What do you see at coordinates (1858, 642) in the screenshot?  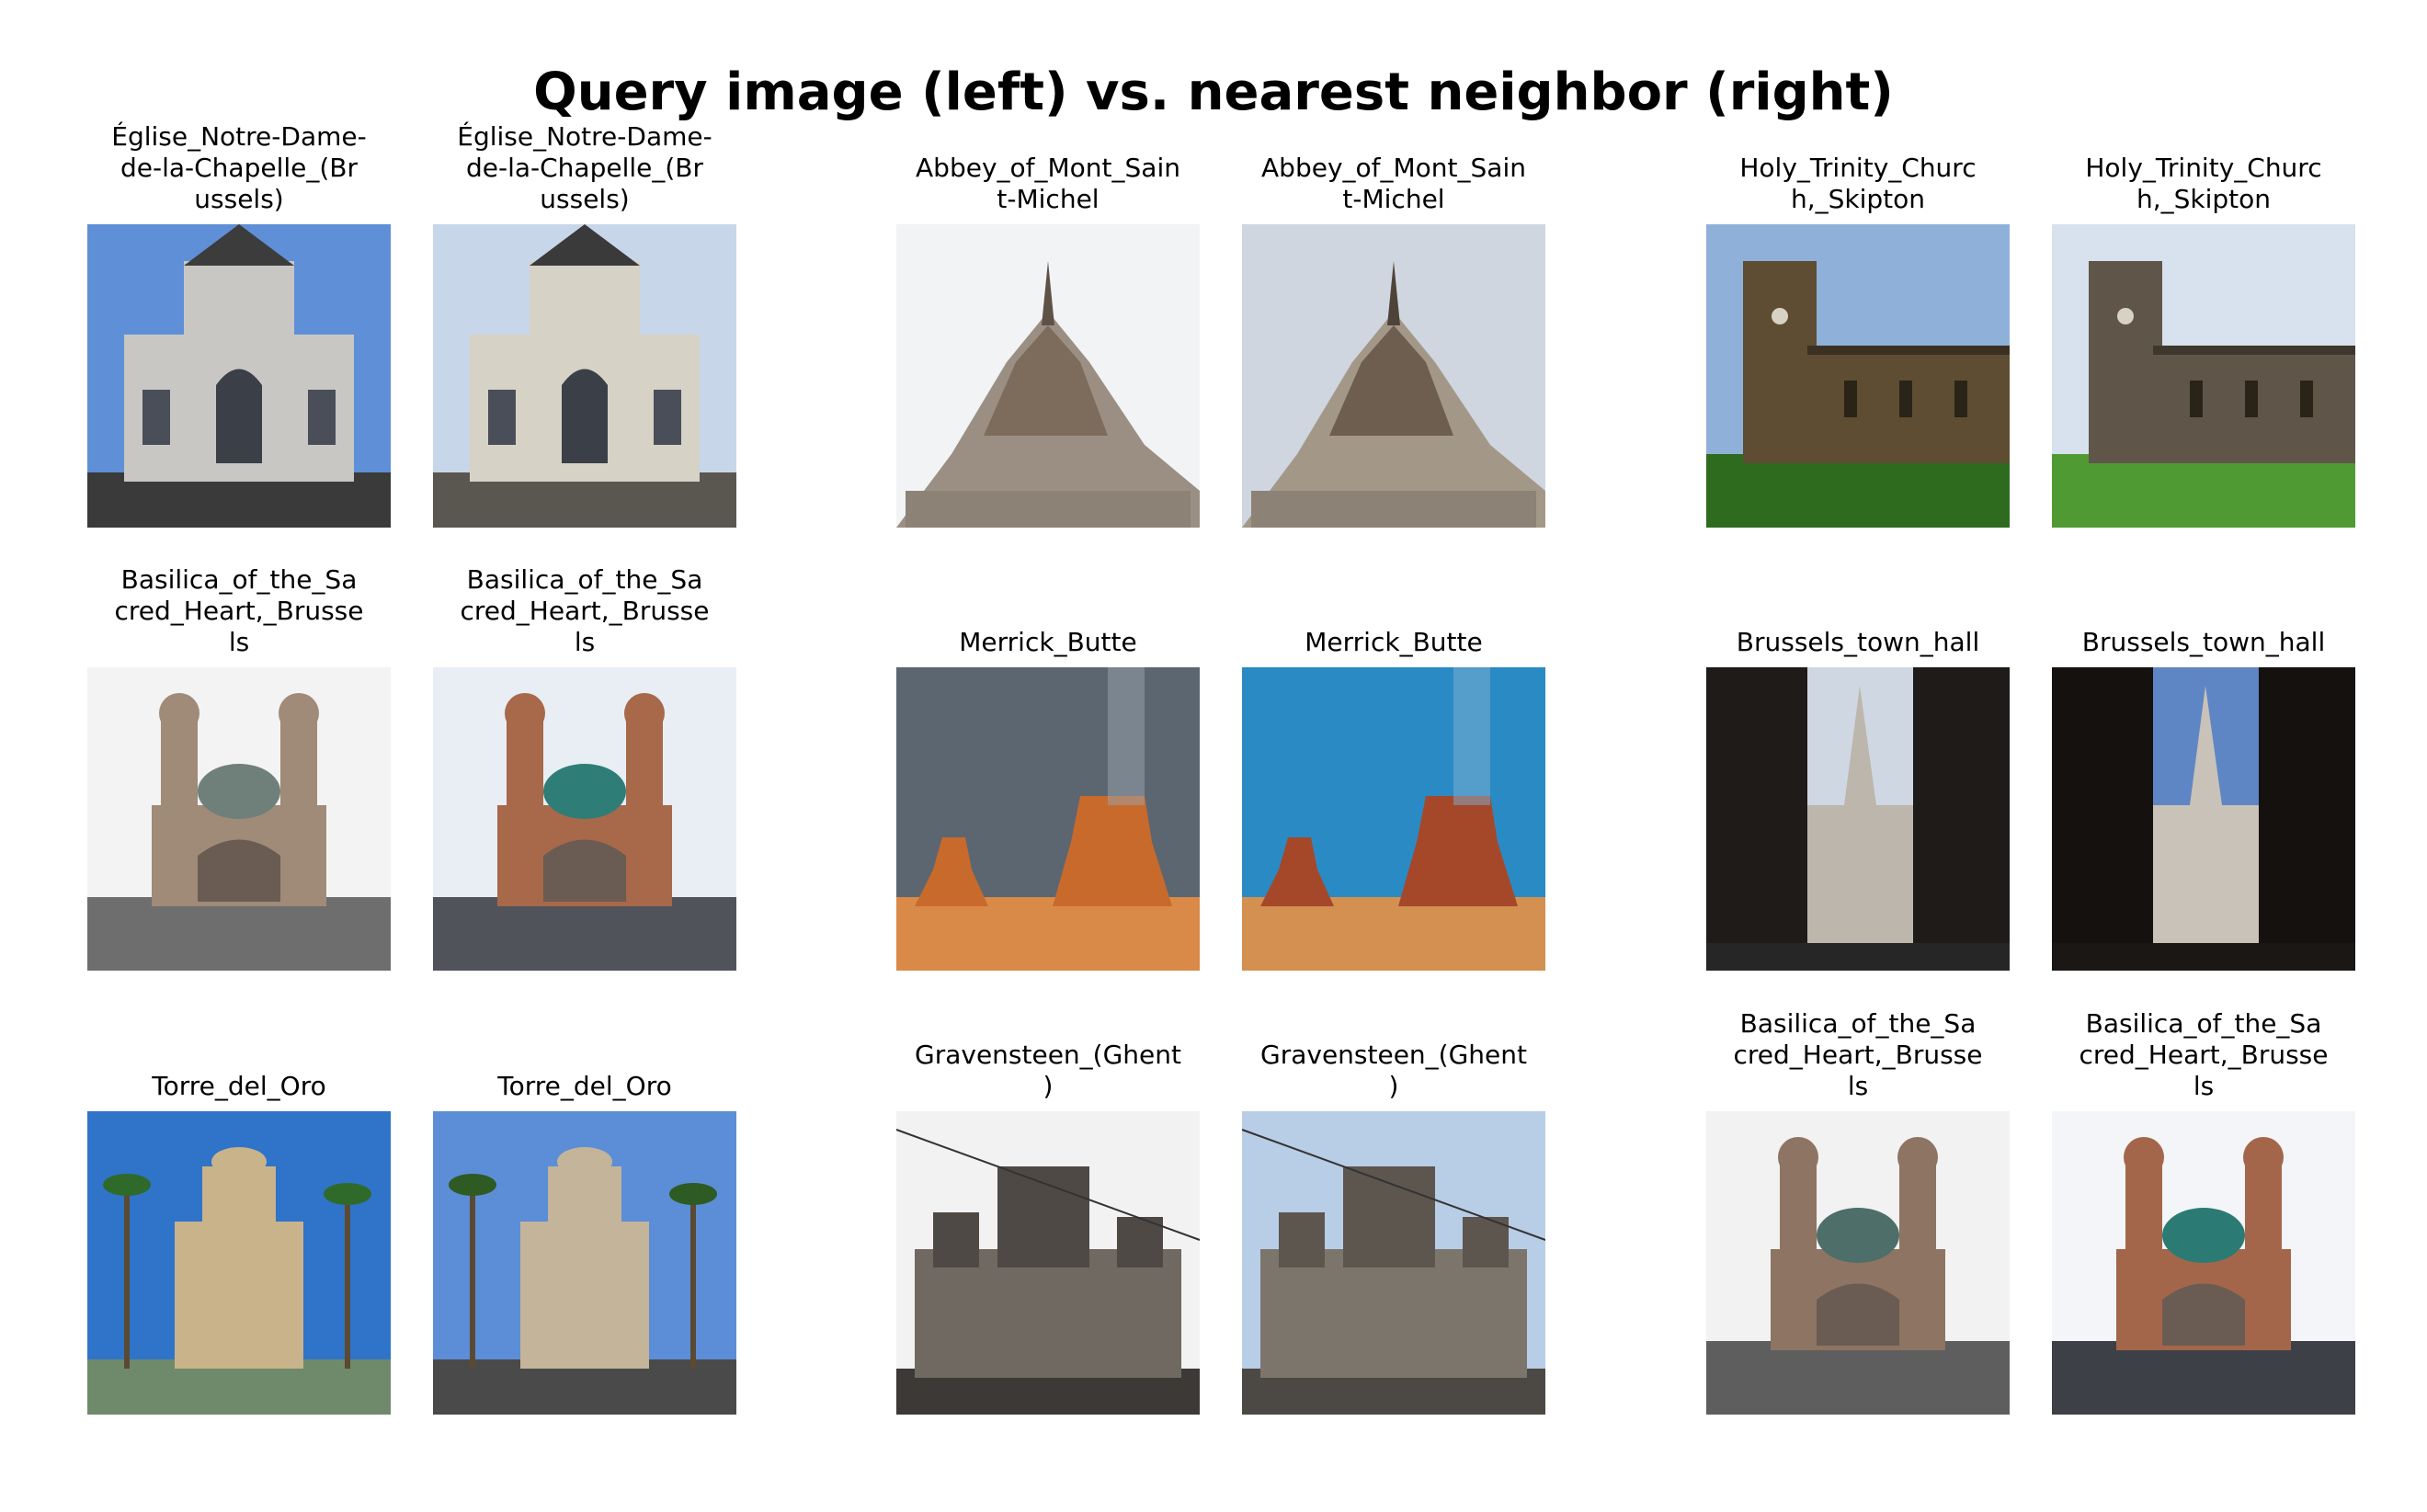 I see `query-image-label: Brussels_town_hall` at bounding box center [1858, 642].